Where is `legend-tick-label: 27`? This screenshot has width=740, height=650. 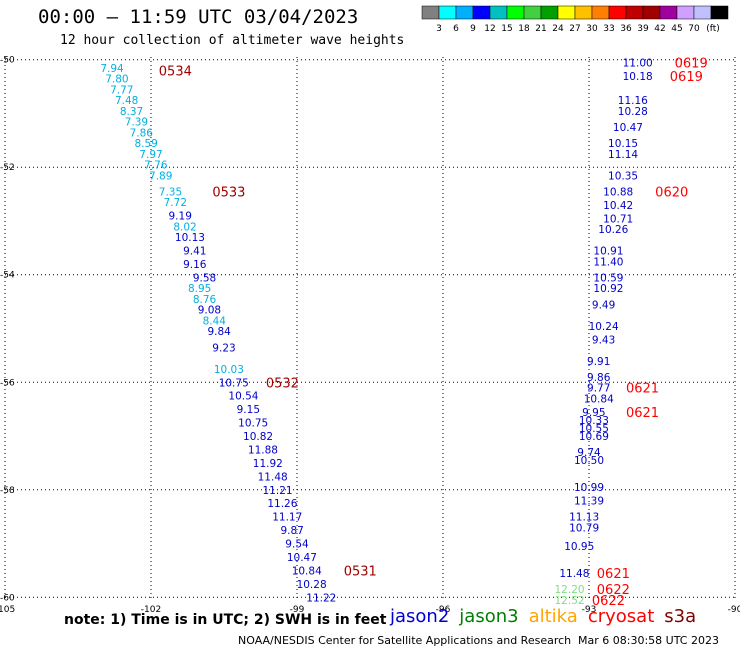
legend-tick-label: 27 is located at coordinates (574, 29).